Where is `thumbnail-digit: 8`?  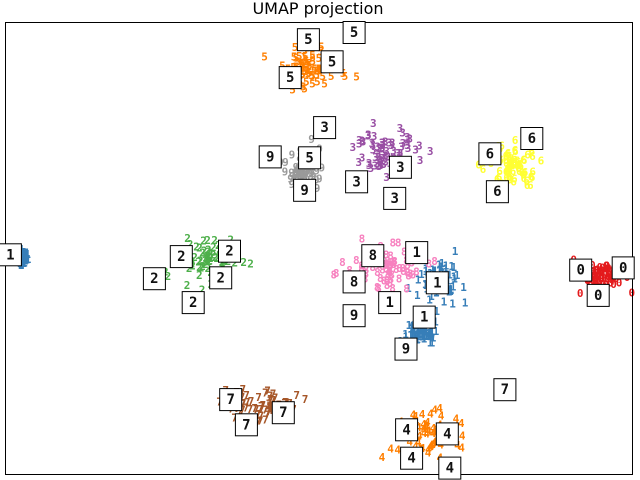 thumbnail-digit: 8 is located at coordinates (373, 256).